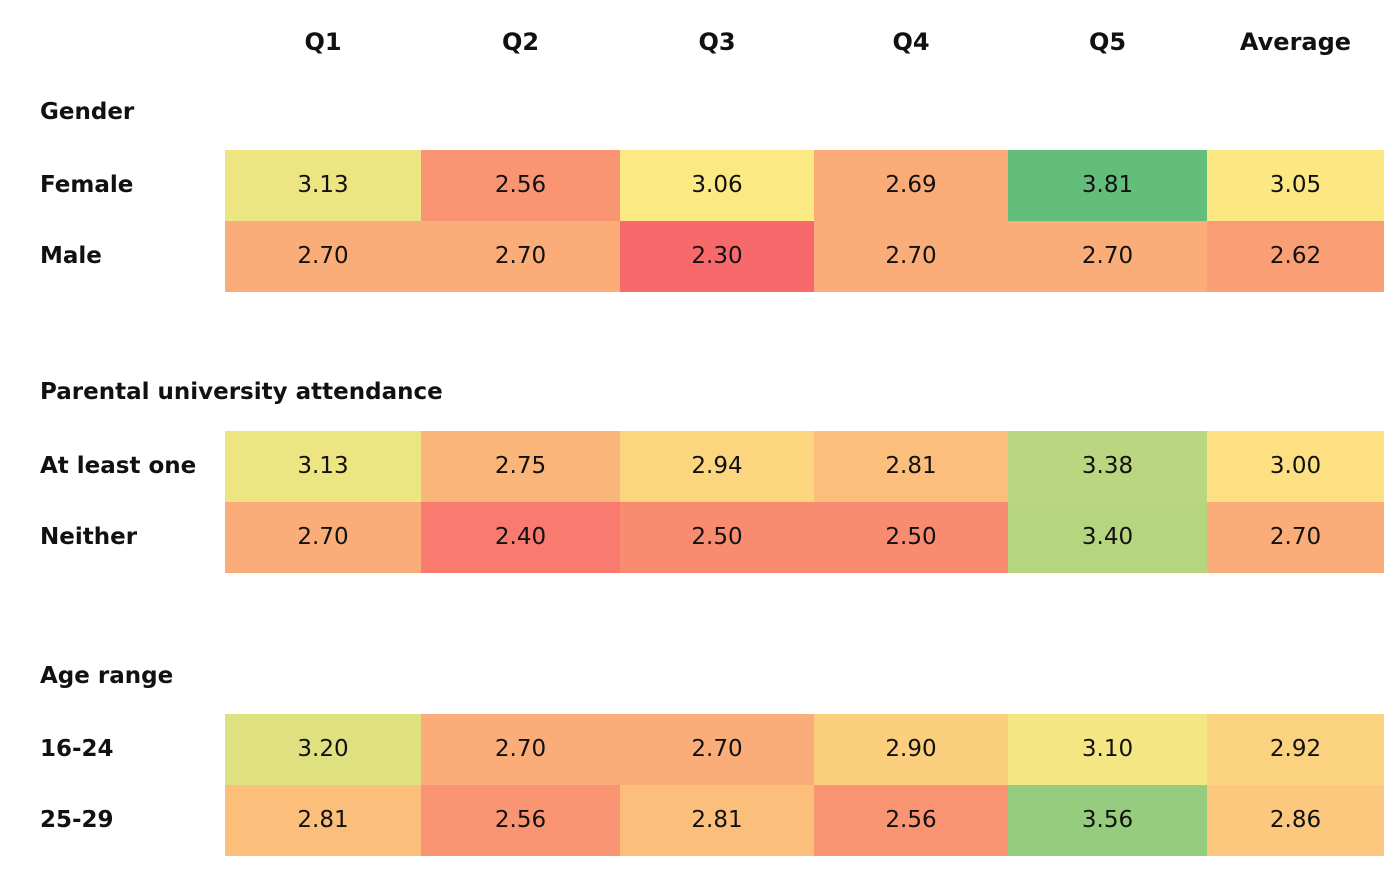 The image size is (1400, 870). I want to click on heatmap-cell: 3.56, so click(1107, 820).